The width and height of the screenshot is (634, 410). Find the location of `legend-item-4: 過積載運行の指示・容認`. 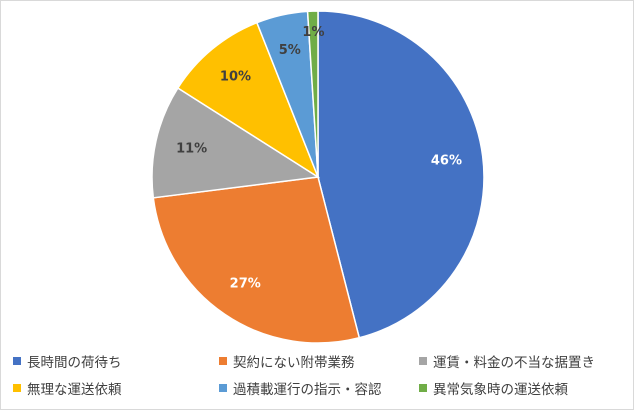

legend-item-4: 過積載運行の指示・容認 is located at coordinates (319, 388).